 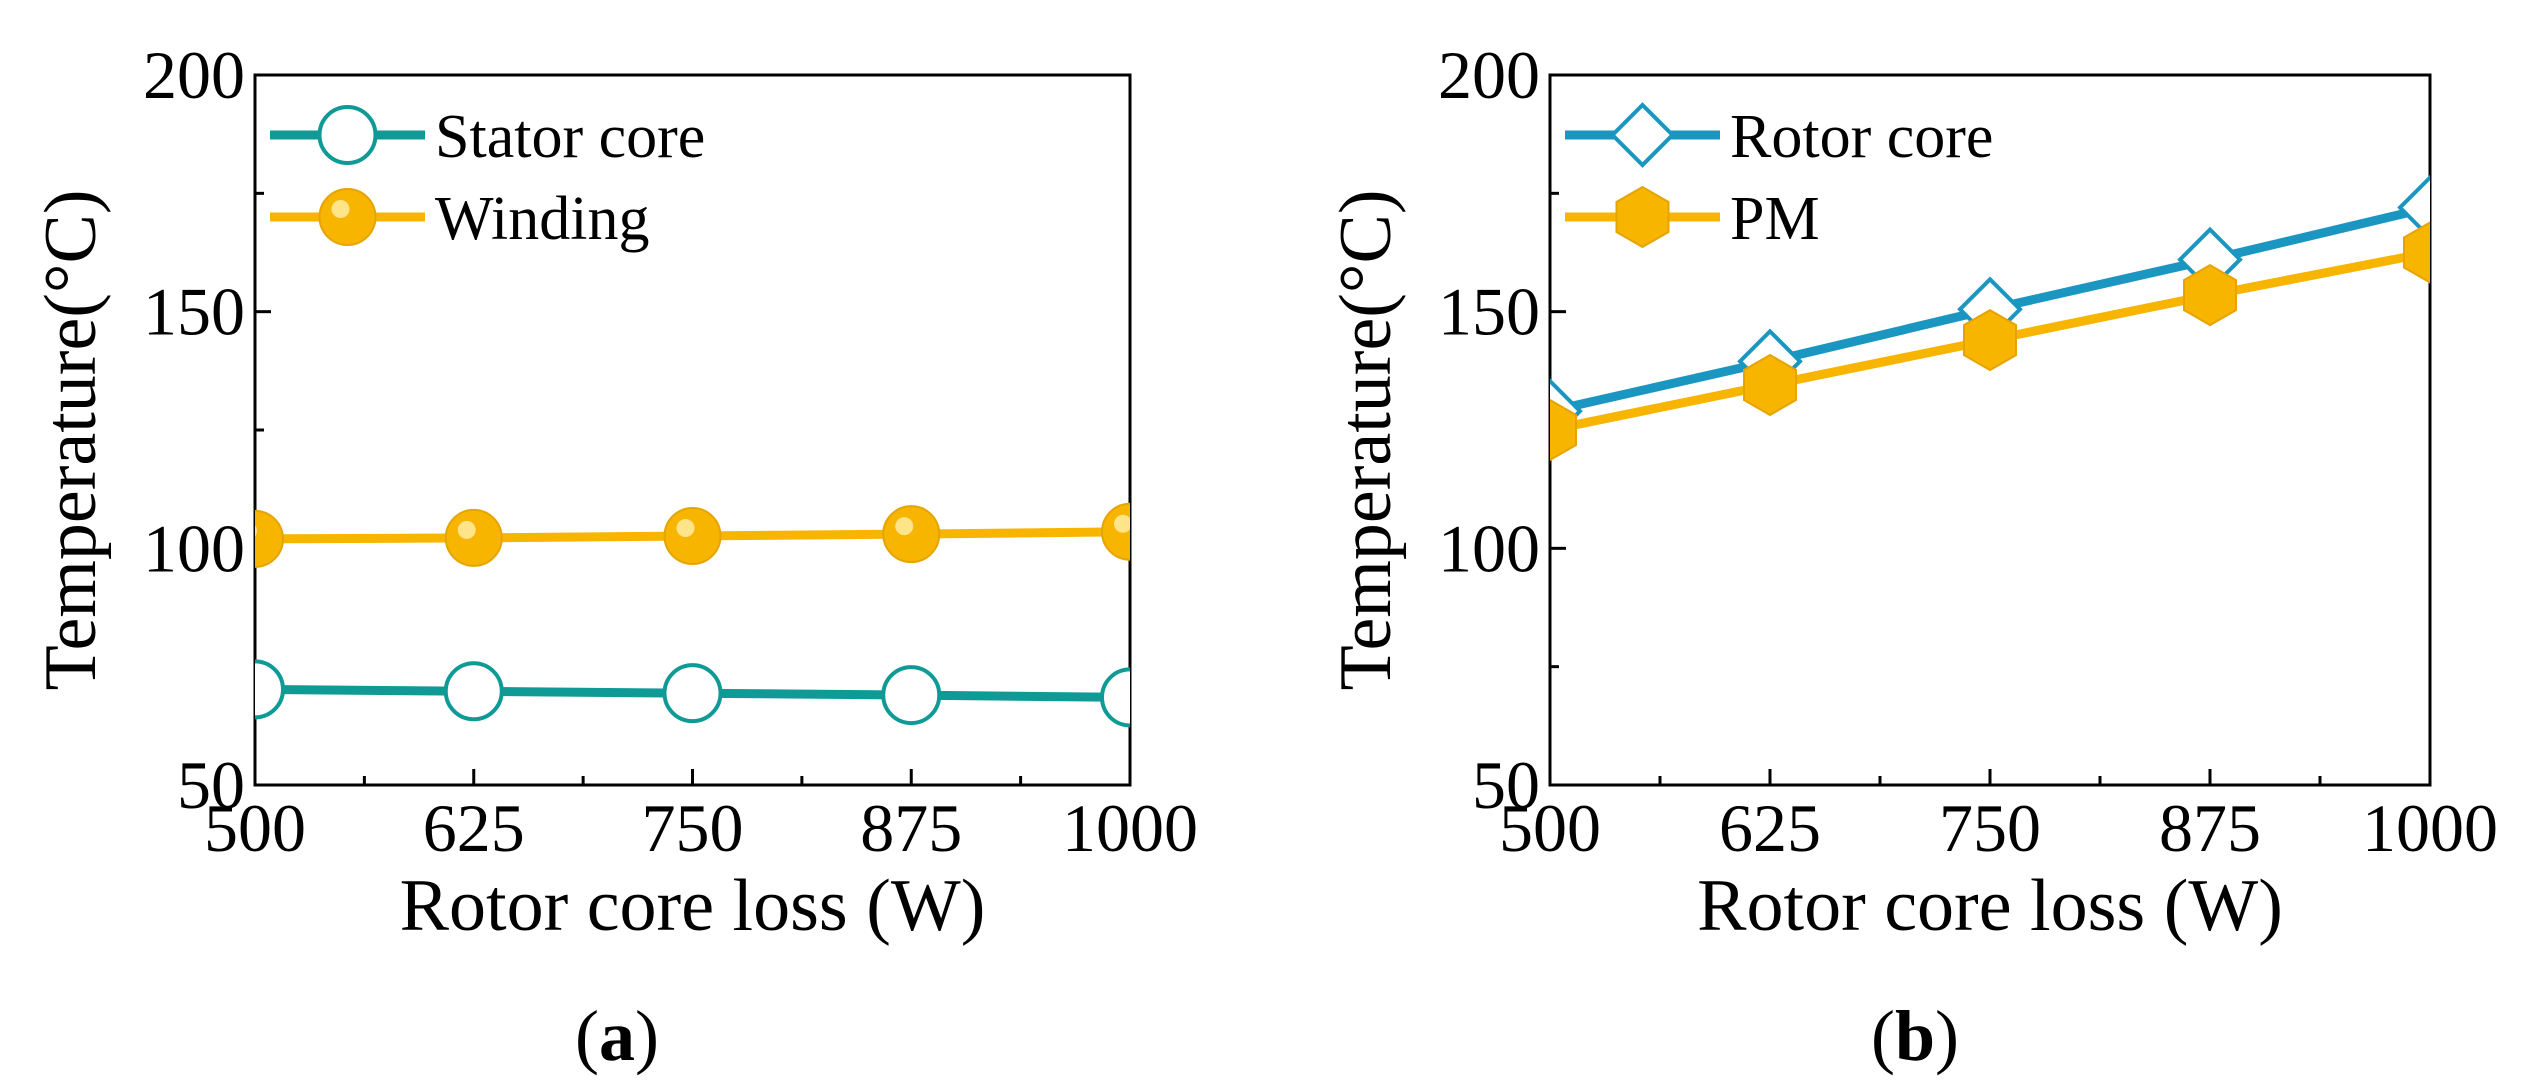 I want to click on legend-marker-highlight, so click(x=340, y=209).